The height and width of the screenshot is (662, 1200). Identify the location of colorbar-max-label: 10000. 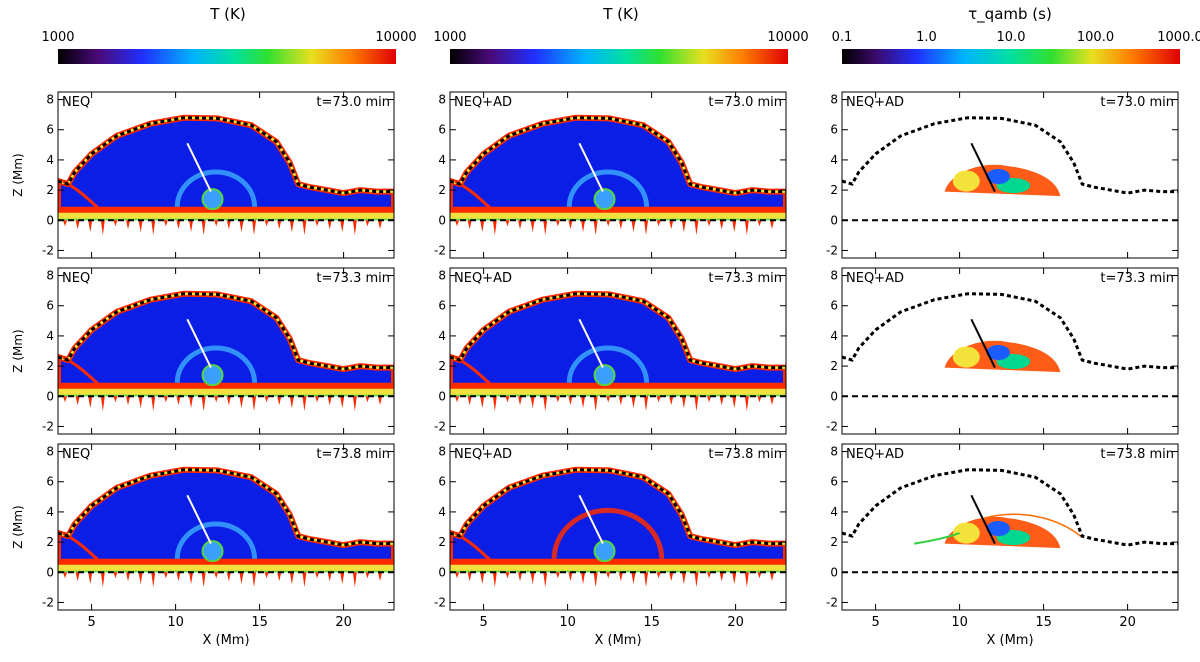
(787, 37).